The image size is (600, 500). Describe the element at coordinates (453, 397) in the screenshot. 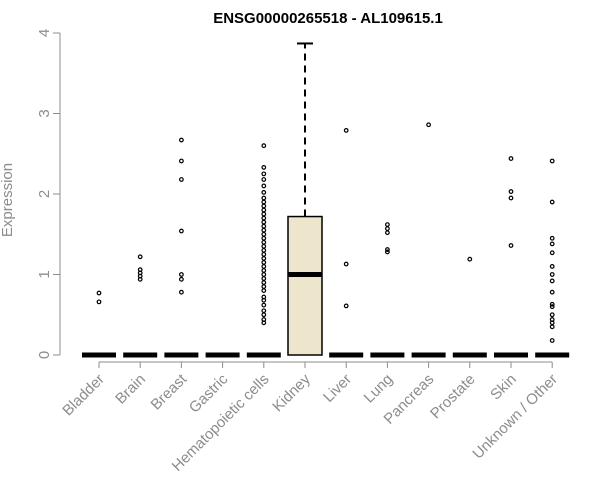

I see `x-tick-label: Prostate` at that location.